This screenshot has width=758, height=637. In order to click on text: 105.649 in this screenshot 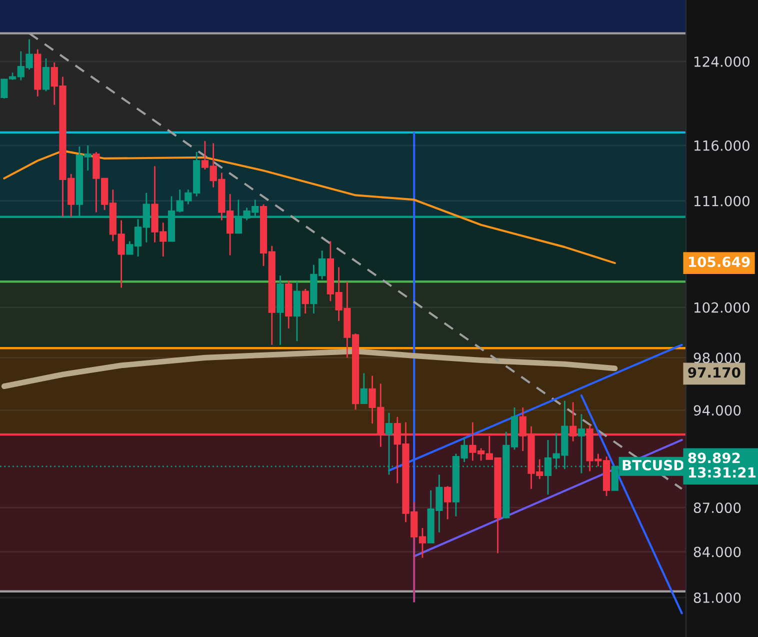, I will do `click(719, 262)`.